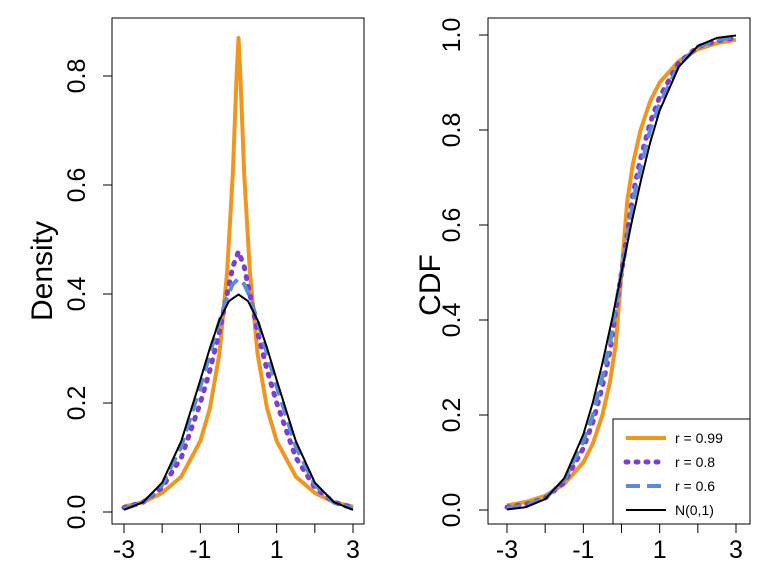  Describe the element at coordinates (452, 415) in the screenshot. I see `y-tick-label-right-1: 0.2` at that location.